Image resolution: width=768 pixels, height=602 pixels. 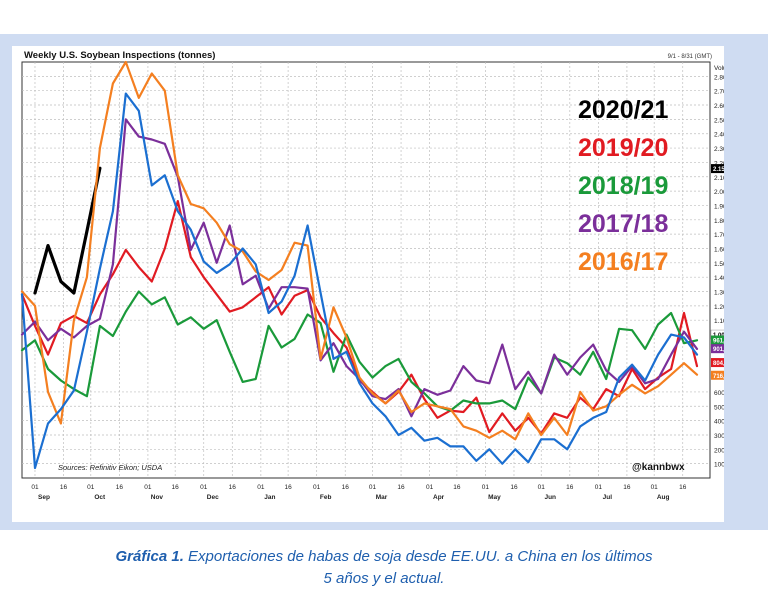 I want to click on x-tick-month: Jul, so click(x=608, y=497).